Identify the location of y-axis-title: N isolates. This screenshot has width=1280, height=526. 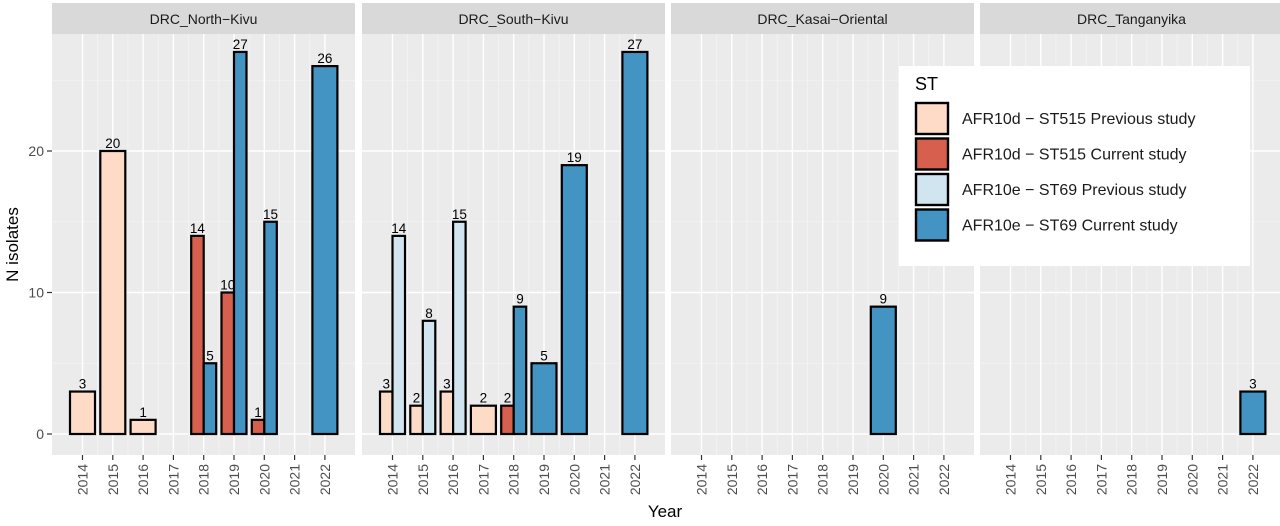
(12, 244).